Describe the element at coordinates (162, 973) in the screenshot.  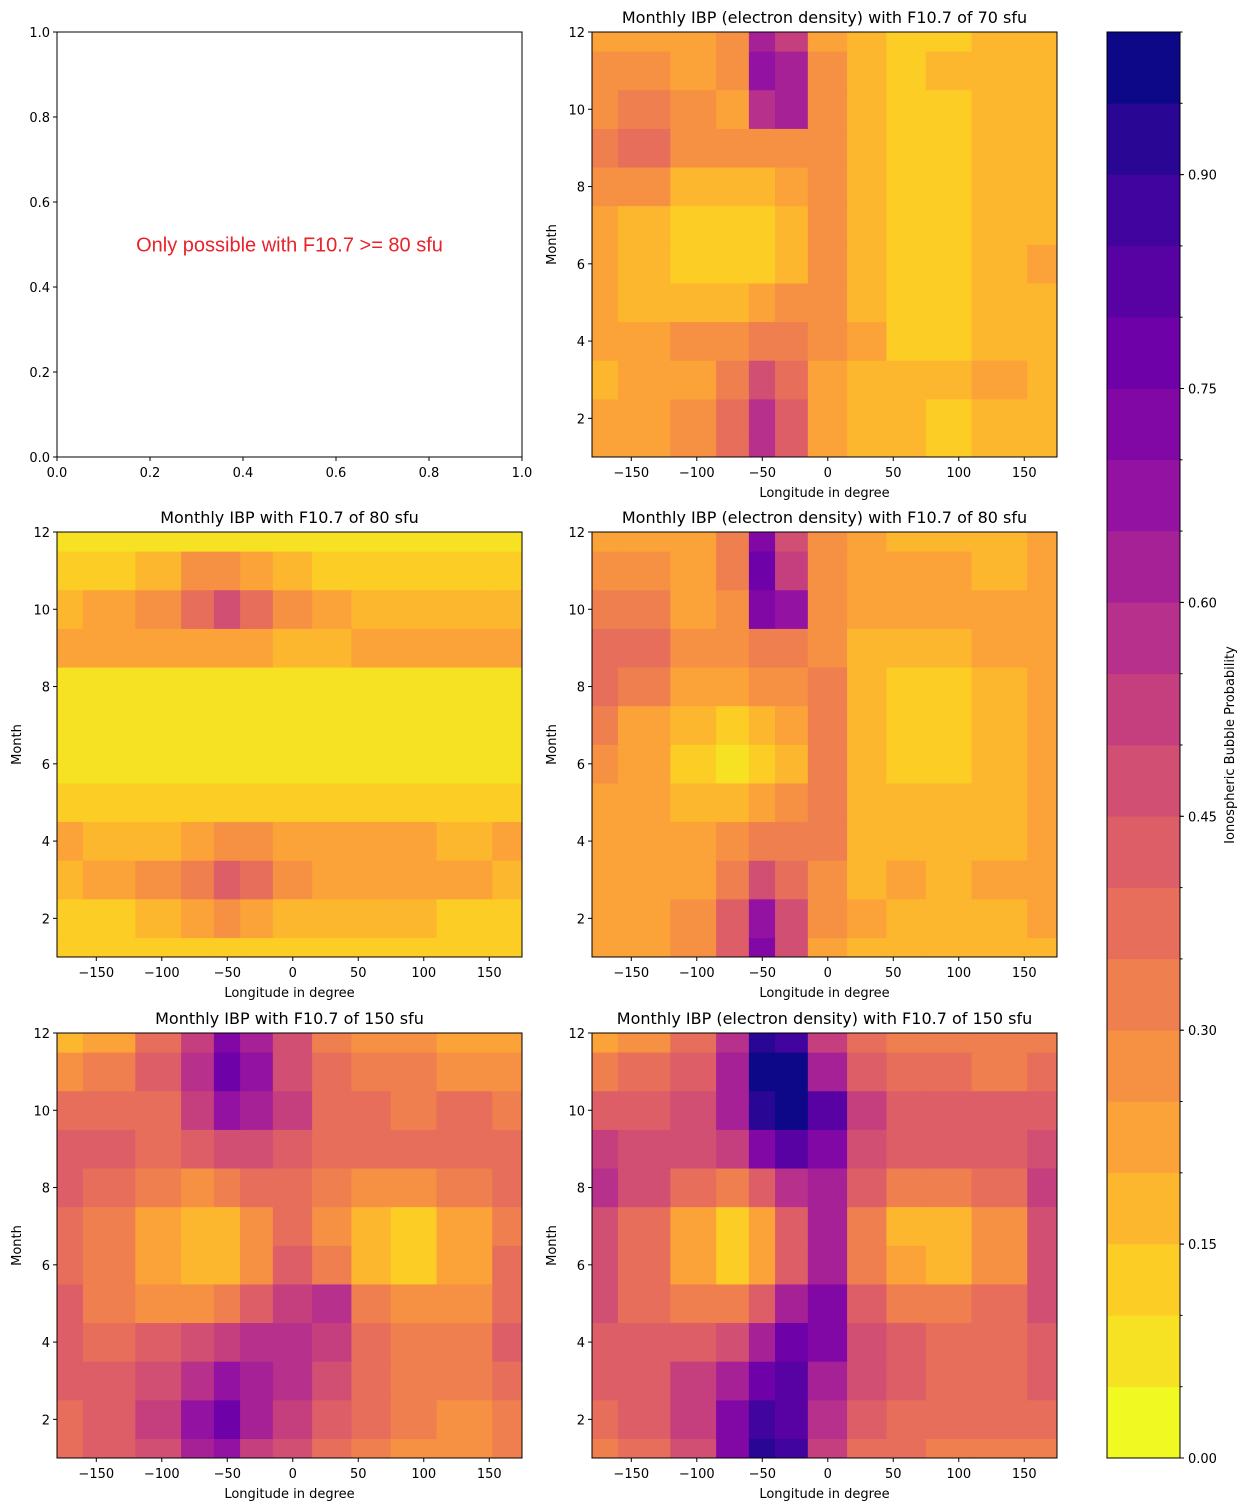
I see `x-tick-label: −100` at that location.